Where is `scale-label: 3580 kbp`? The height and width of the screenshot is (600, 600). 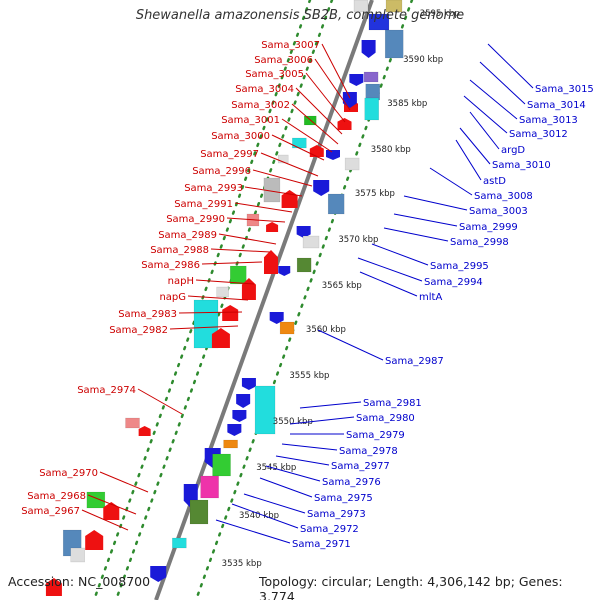
scale-label: 3580 kbp is located at coordinates (391, 150).